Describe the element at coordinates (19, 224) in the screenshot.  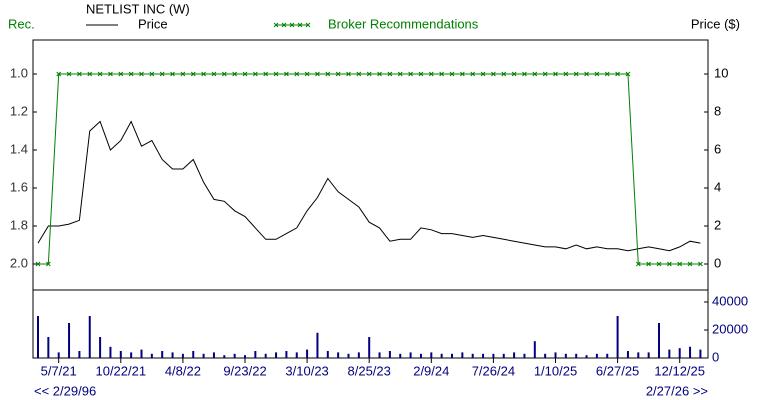
I see `y-tick-label: 1.8` at that location.